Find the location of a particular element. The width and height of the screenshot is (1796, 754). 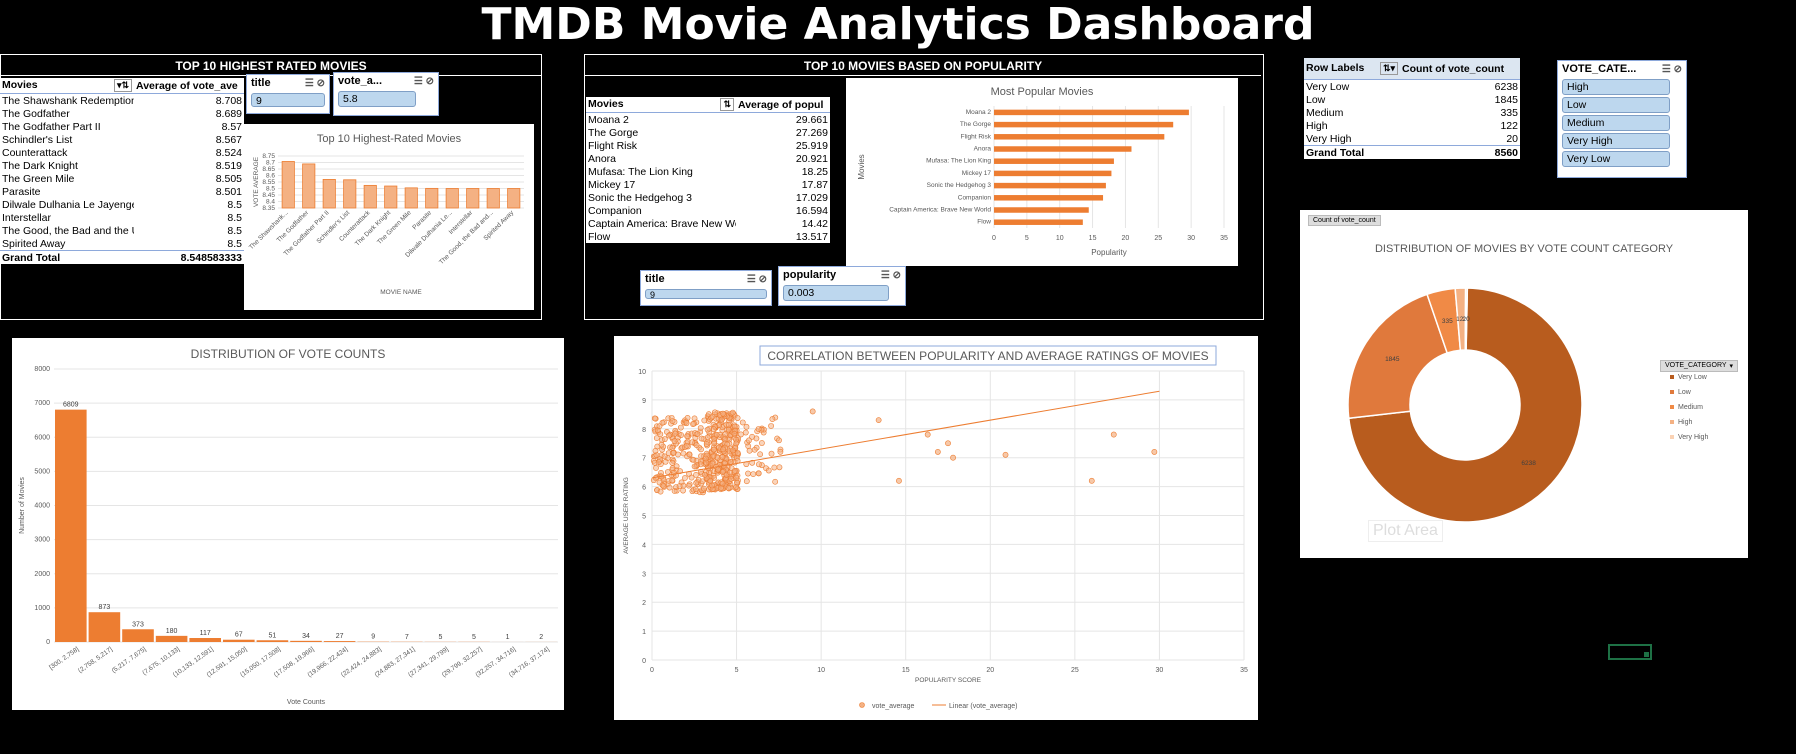

y-tick-label: Flow is located at coordinates (984, 222).